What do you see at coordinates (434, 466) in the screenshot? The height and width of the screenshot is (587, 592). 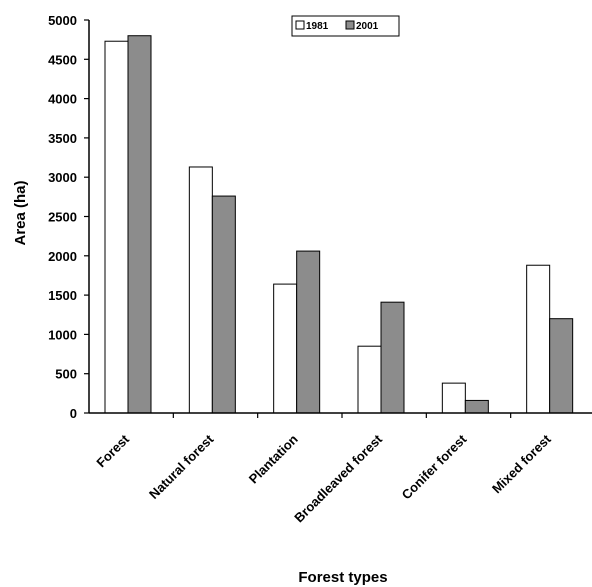 I see `x-tick-label: Conifer forest` at bounding box center [434, 466].